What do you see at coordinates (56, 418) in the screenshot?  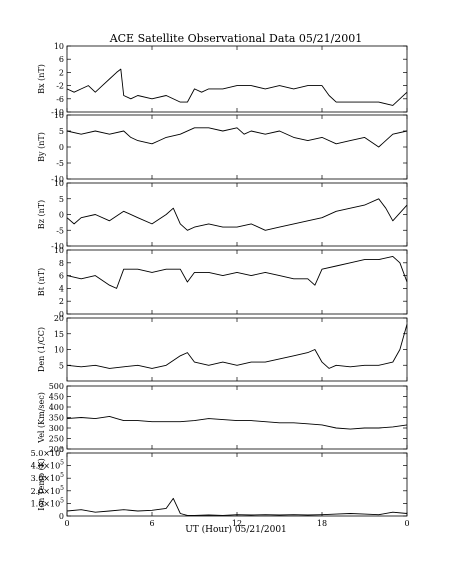 I see `y-tick-label: 350` at bounding box center [56, 418].